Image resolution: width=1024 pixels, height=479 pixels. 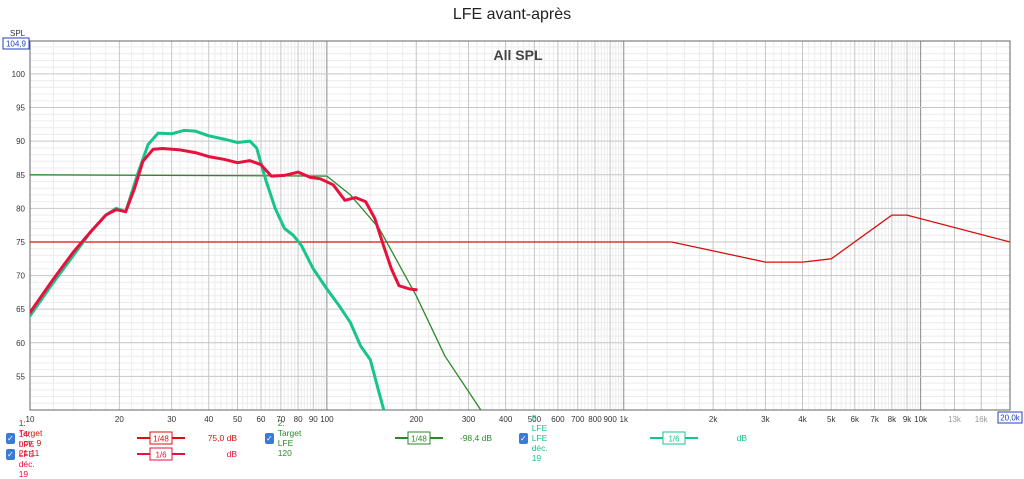 I want to click on y-axis-label: SPL, so click(x=18, y=33).